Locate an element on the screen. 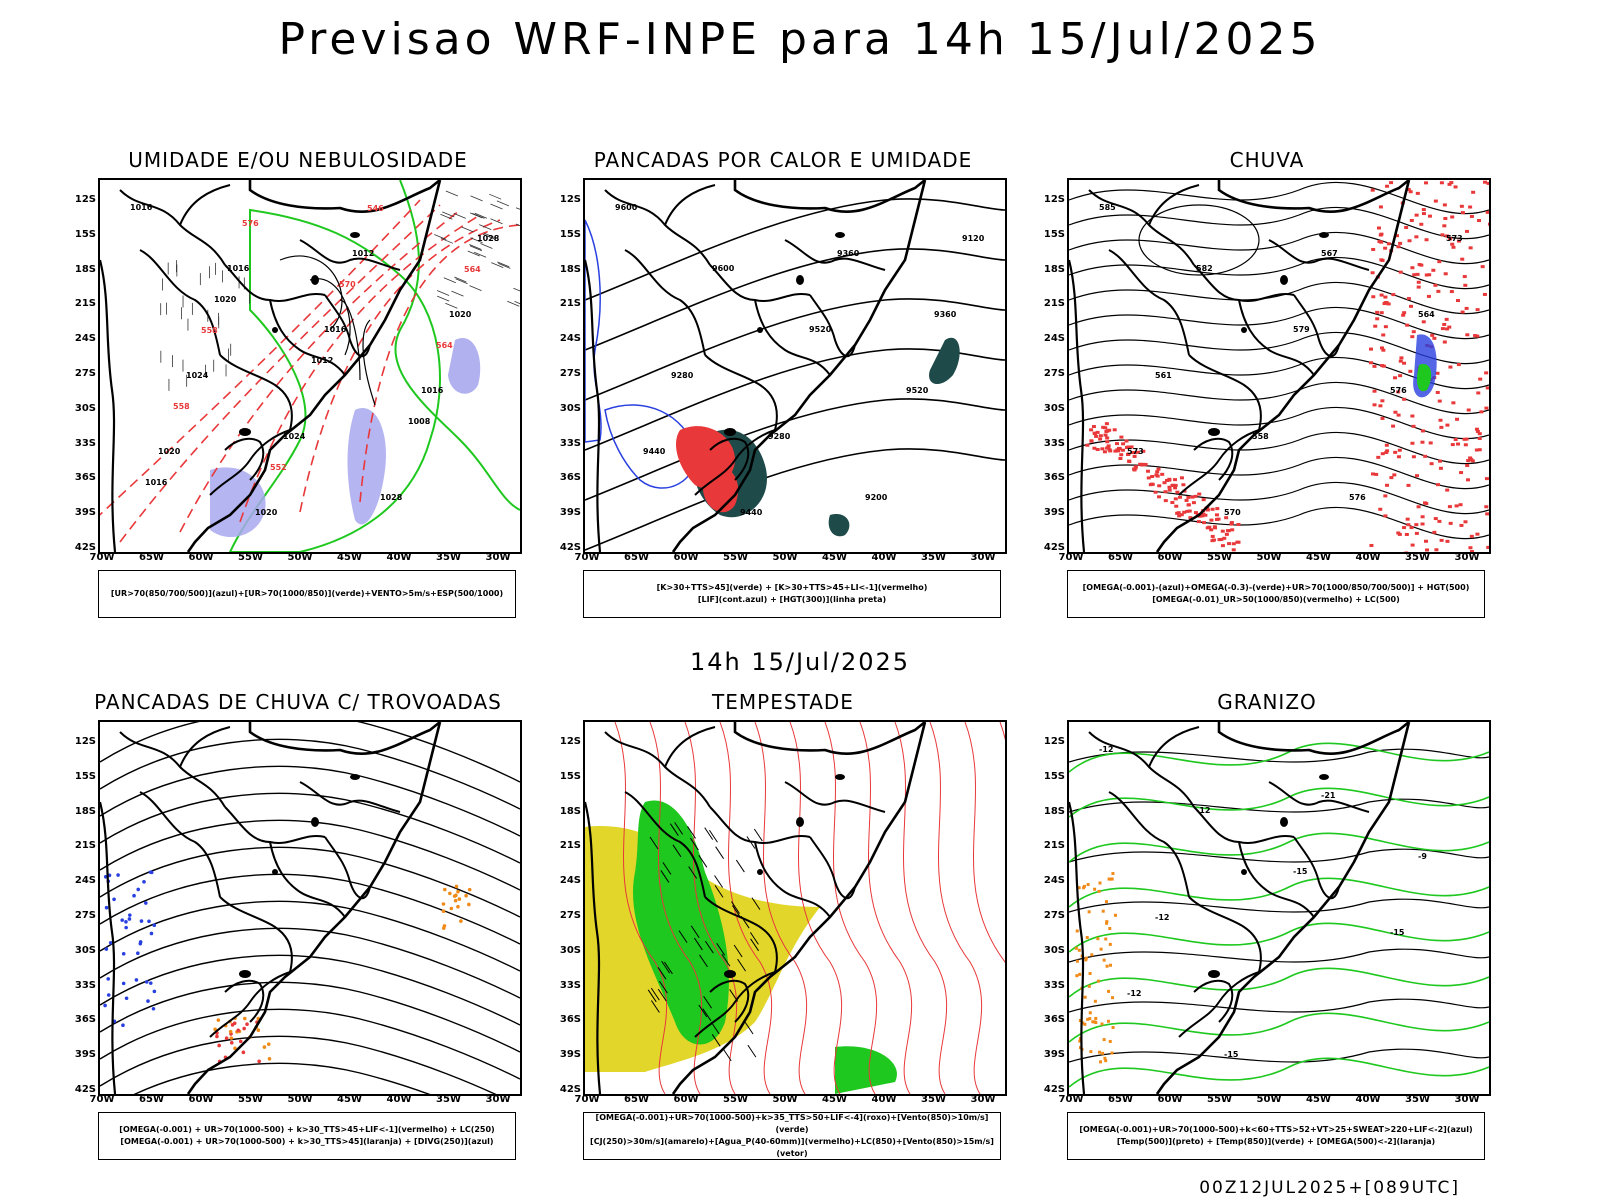 Image resolution: width=1600 pixels, height=1200 pixels. contour-label: 567 is located at coordinates (1329, 253).